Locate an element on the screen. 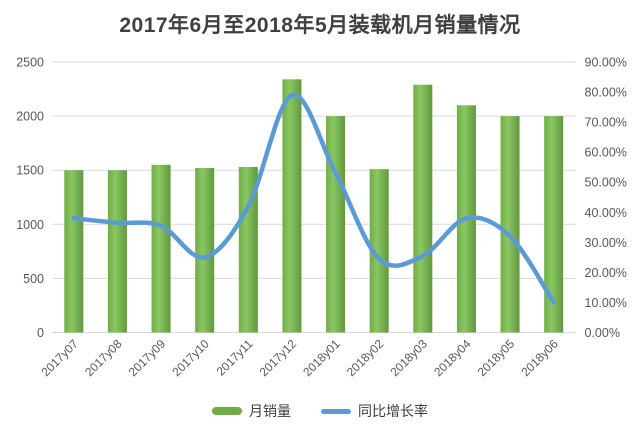 The width and height of the screenshot is (640, 428). bar-2018y02 is located at coordinates (379, 251).